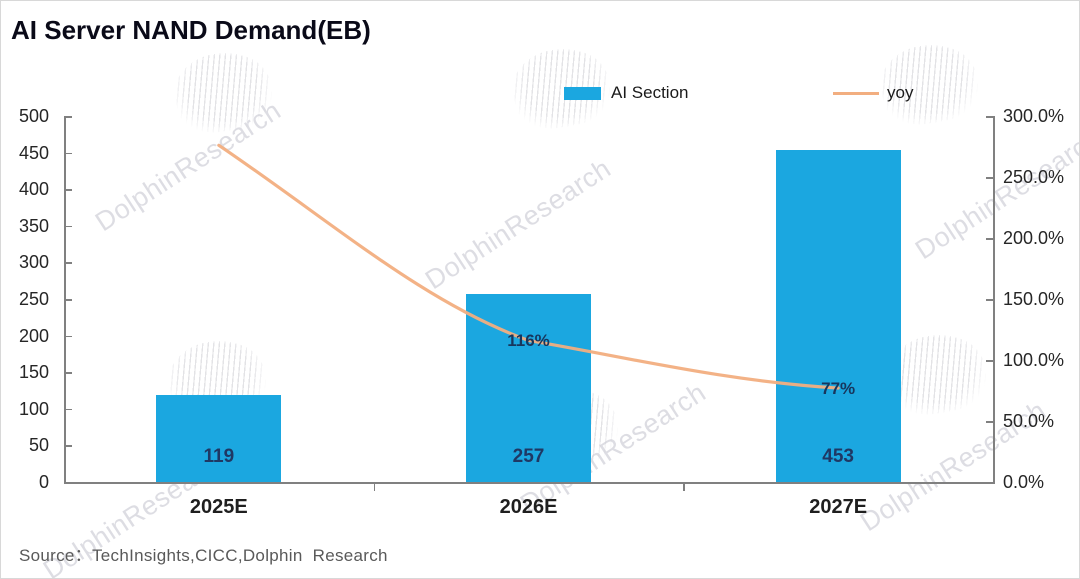 This screenshot has height=579, width=1080. What do you see at coordinates (1034, 299) in the screenshot?
I see `right-axis-tick-label: 150.0%` at bounding box center [1034, 299].